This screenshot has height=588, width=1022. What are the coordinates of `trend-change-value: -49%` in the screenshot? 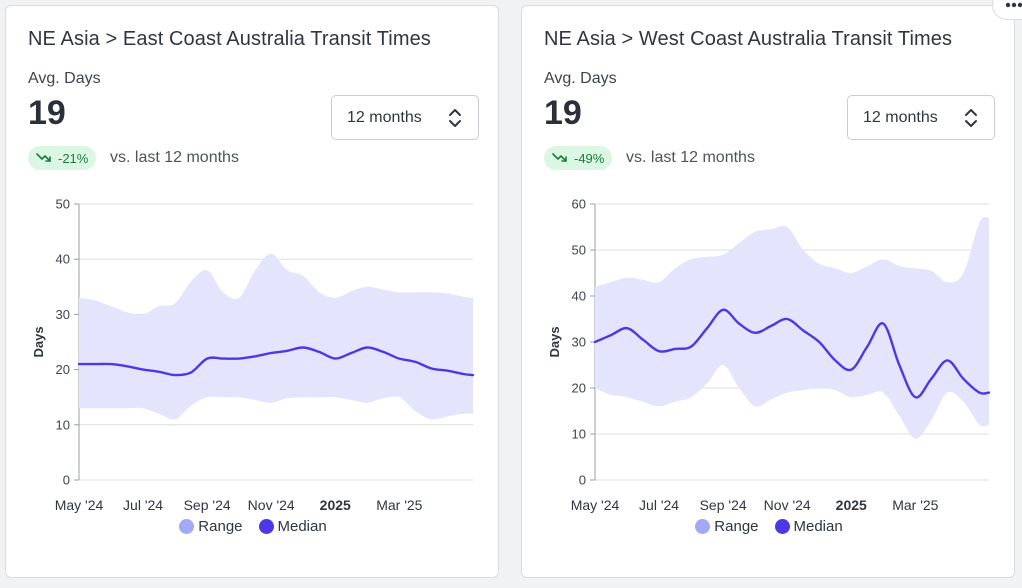 It's located at (589, 158).